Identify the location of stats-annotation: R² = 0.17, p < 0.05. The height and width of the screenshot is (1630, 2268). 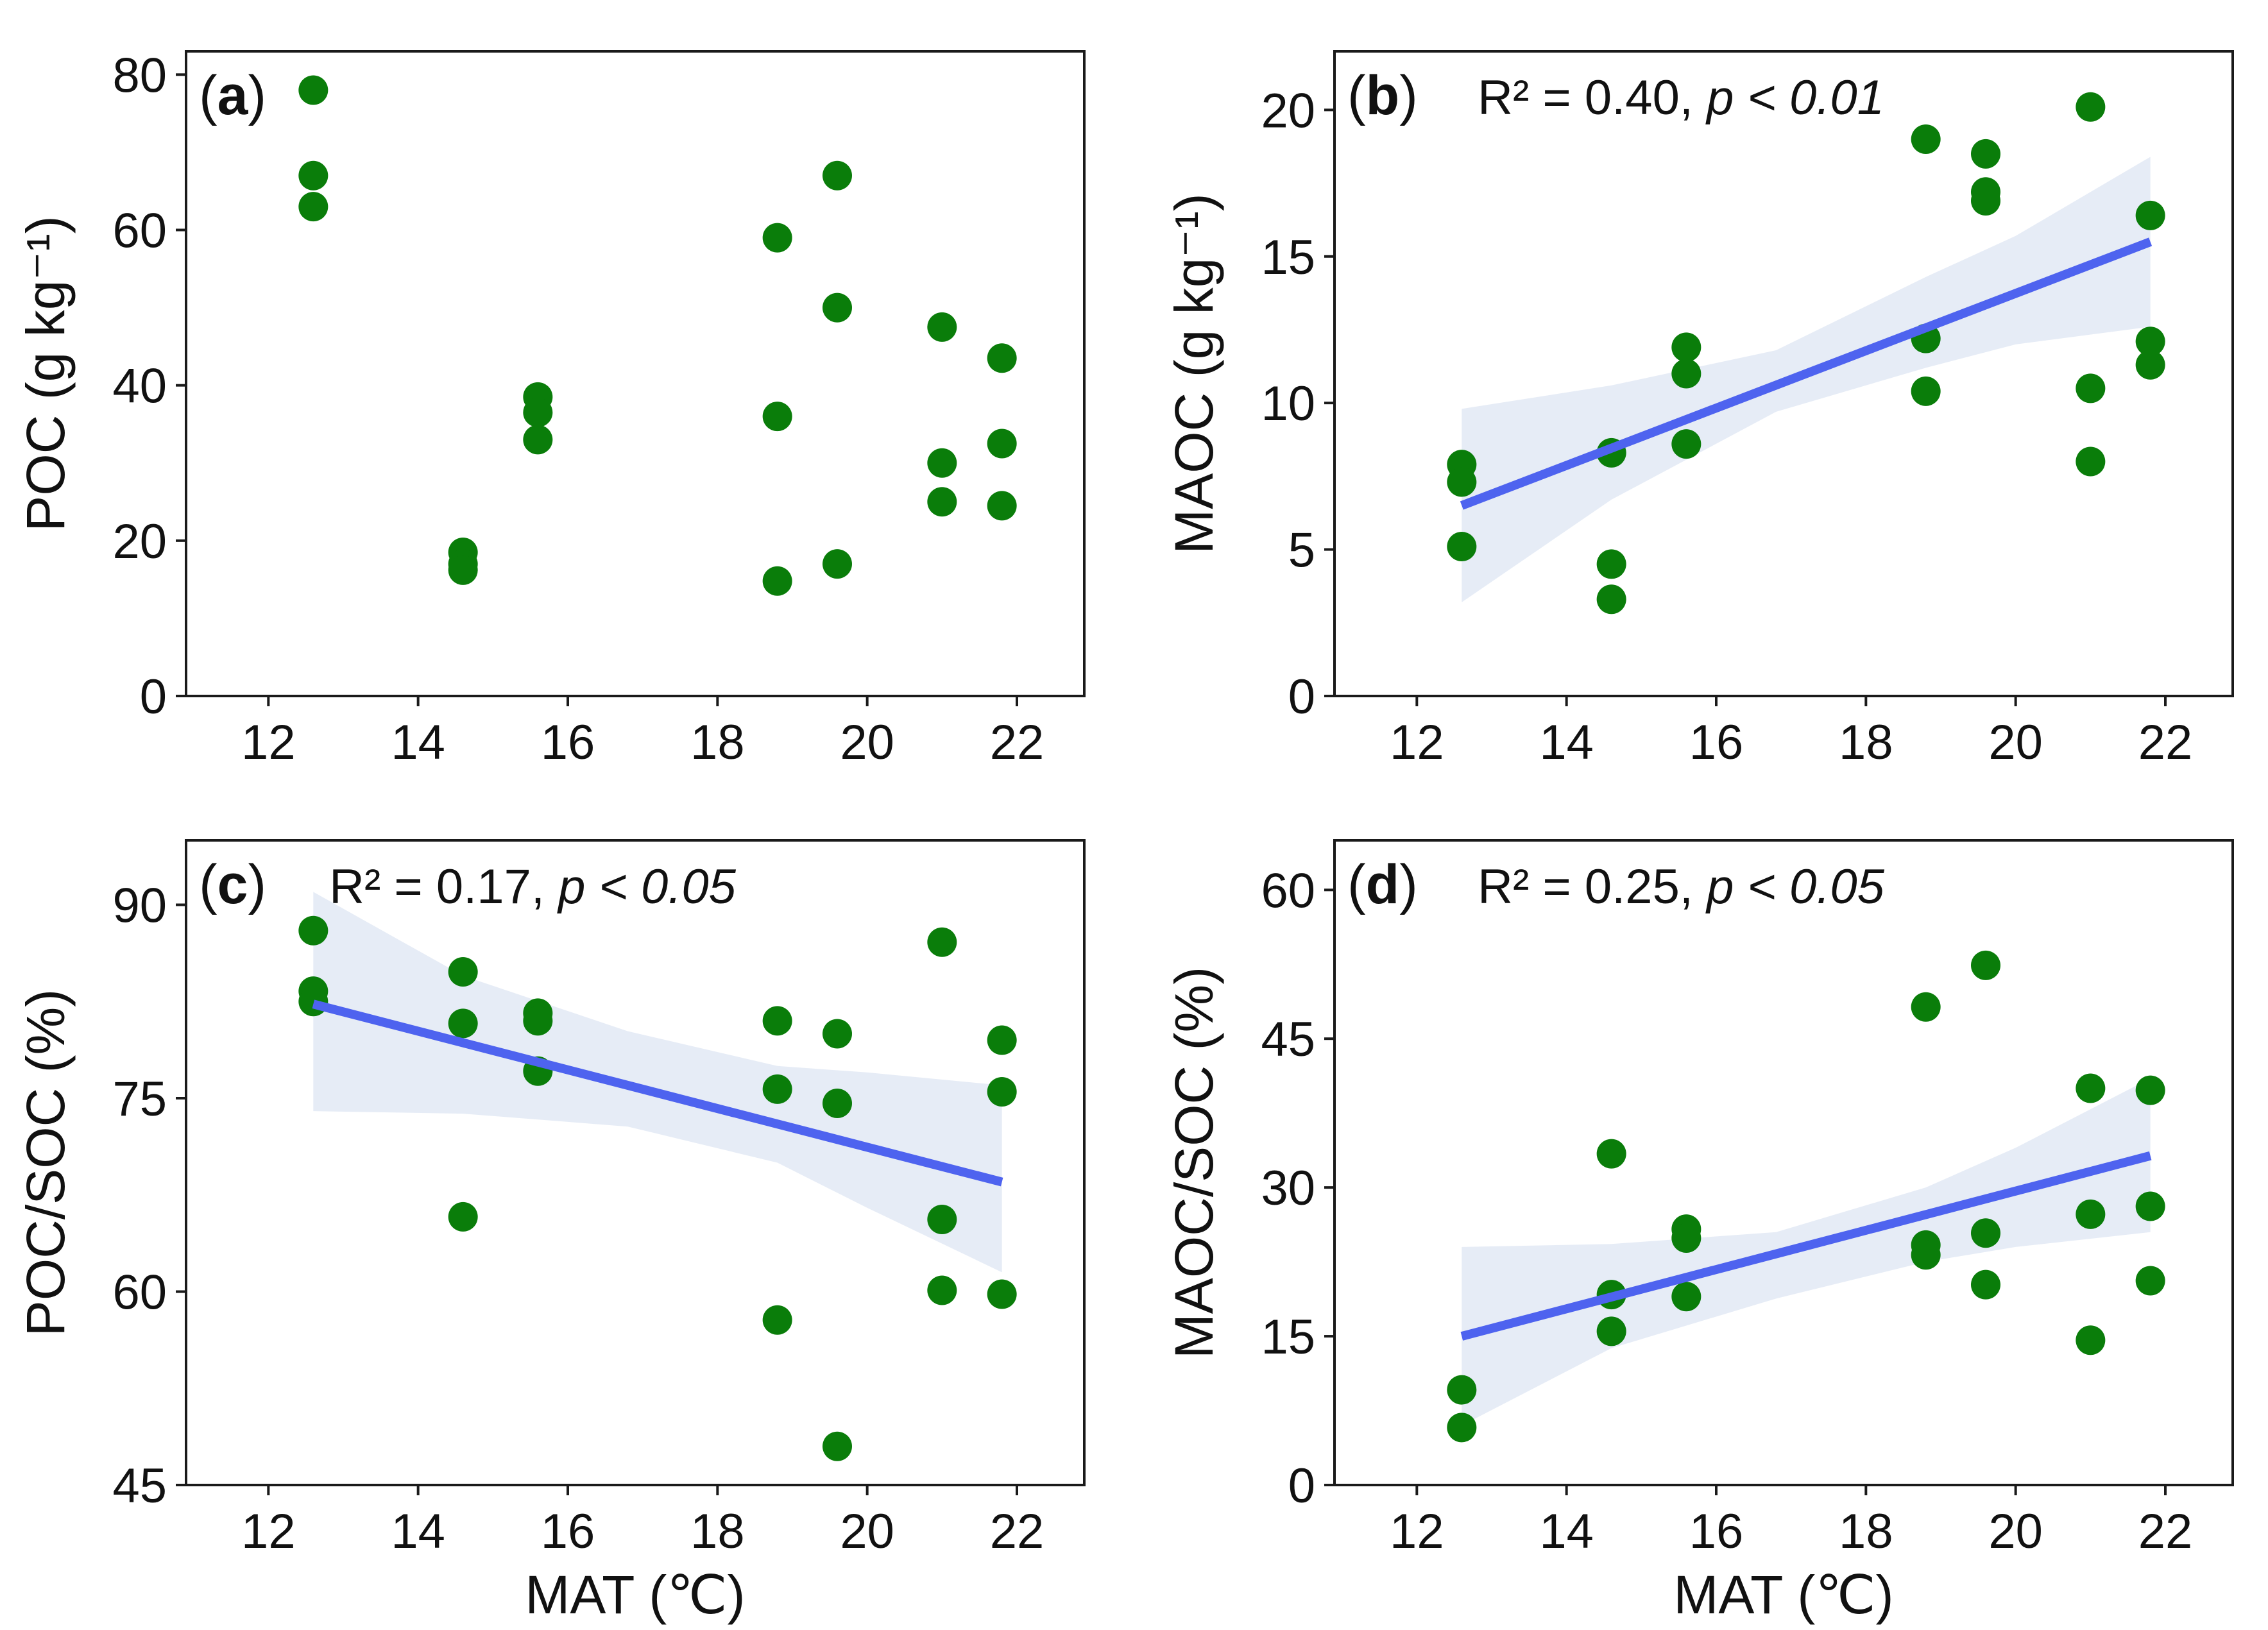
(533, 887).